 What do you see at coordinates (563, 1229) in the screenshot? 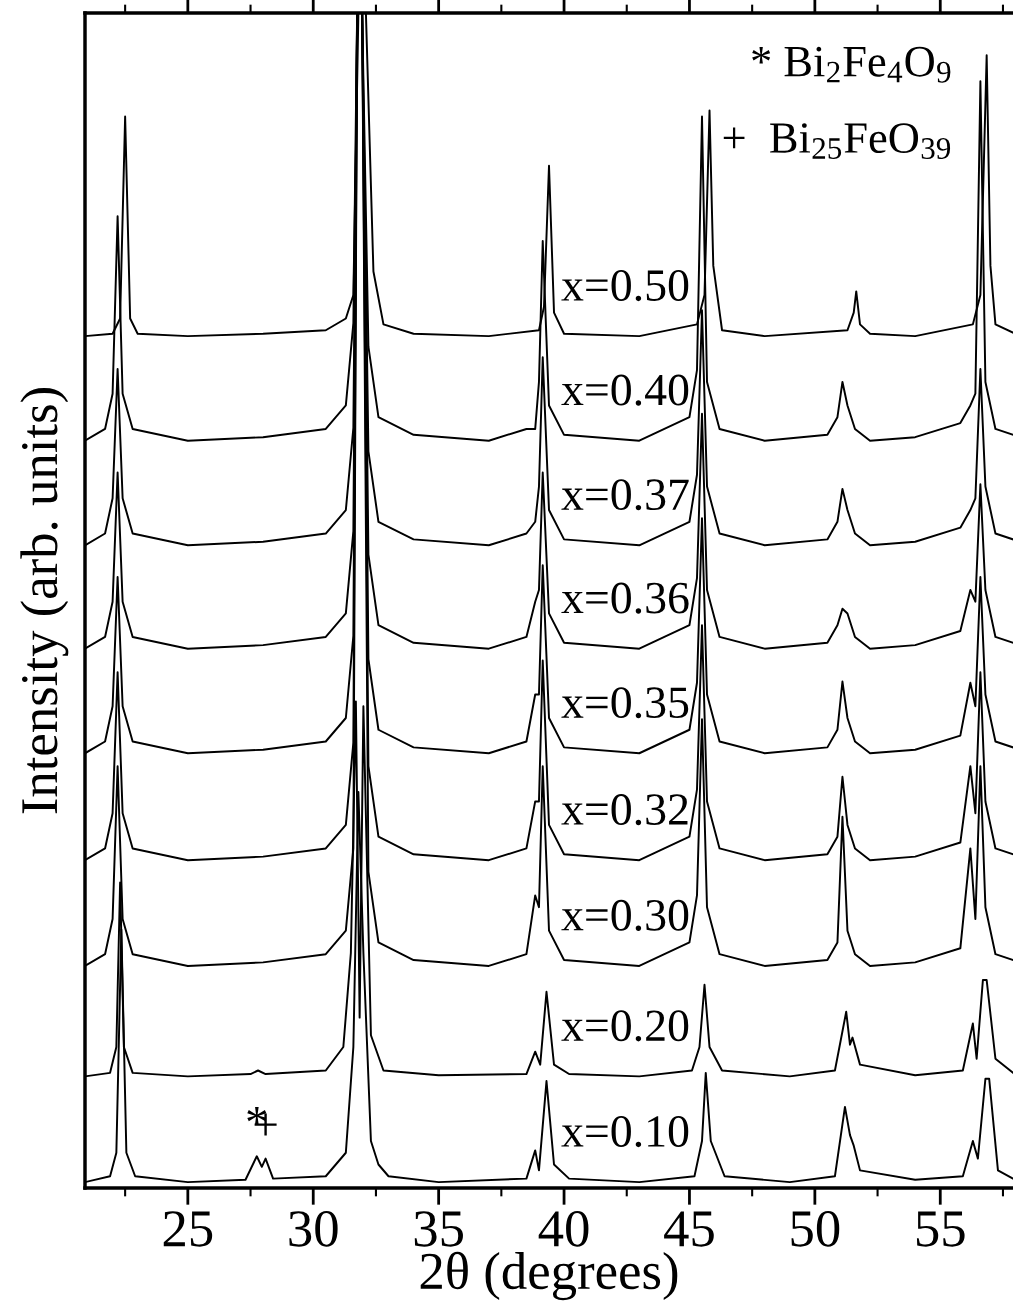
I see `x-tick-label: 40` at bounding box center [563, 1229].